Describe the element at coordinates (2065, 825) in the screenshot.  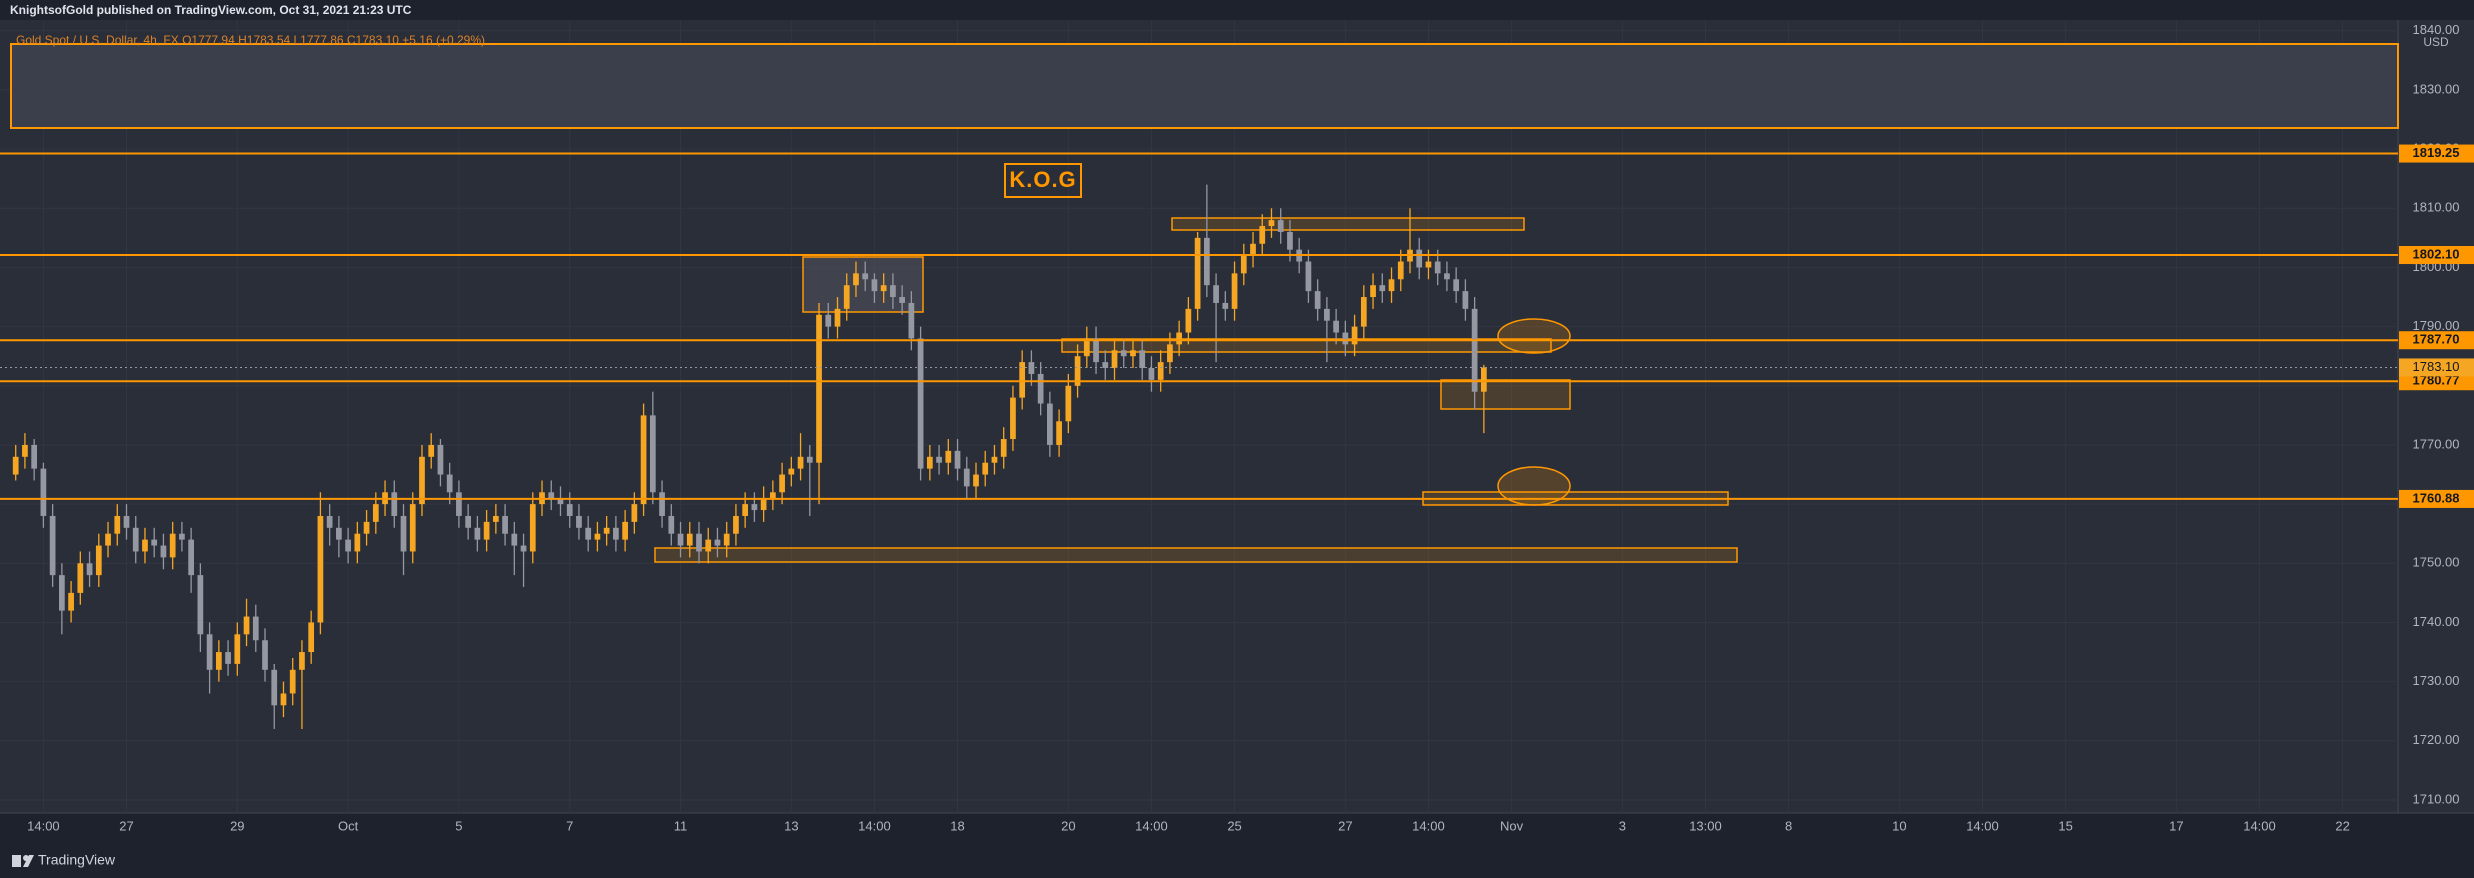
I see `x-tick-label: 15` at that location.